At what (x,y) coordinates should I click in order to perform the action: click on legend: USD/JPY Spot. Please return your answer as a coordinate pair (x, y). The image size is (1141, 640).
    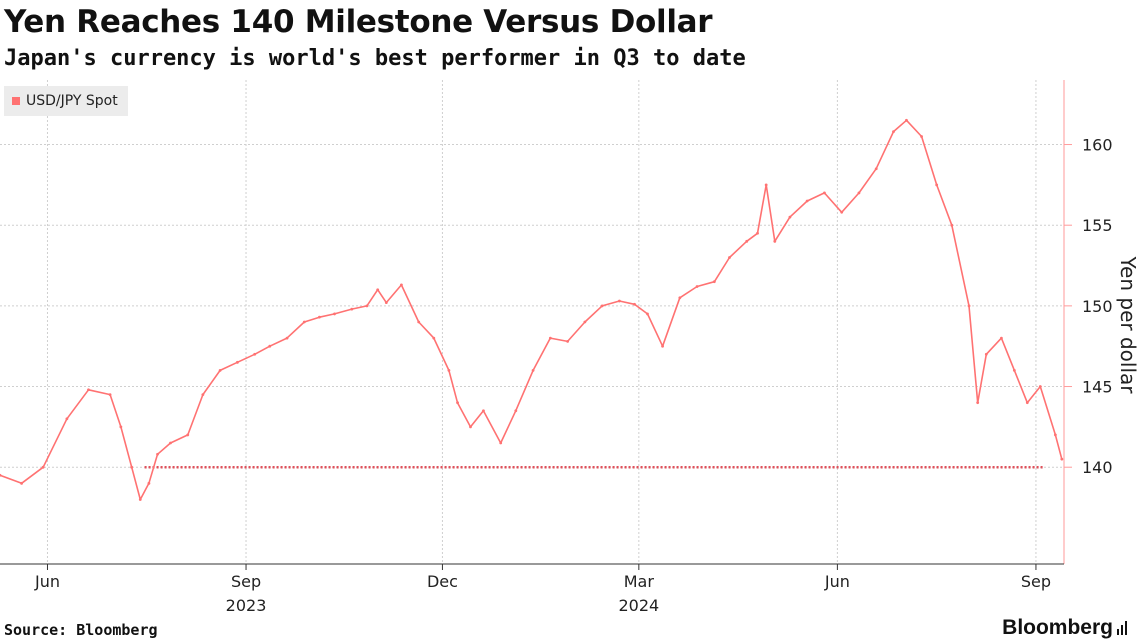
    Looking at the image, I should click on (66, 101).